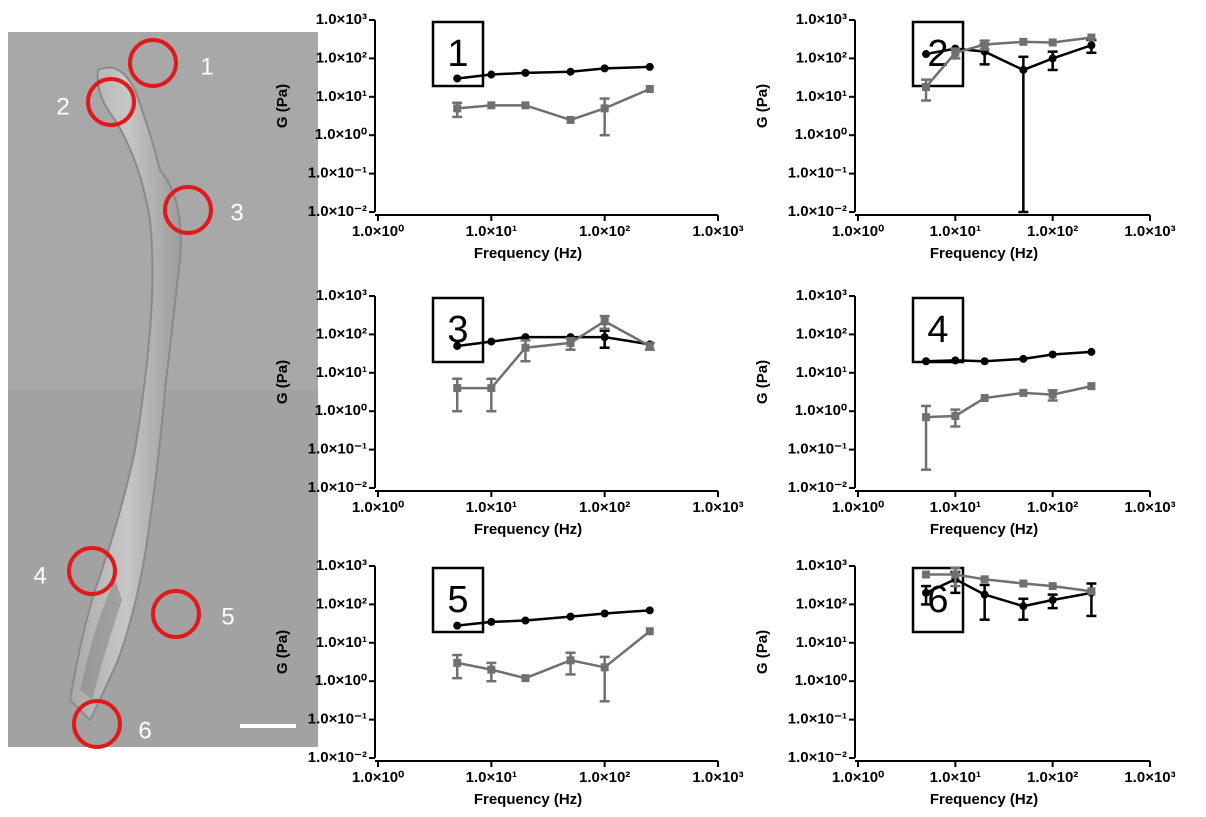 The width and height of the screenshot is (1206, 817). Describe the element at coordinates (163, 568) in the screenshot. I see `image-lower-tile` at that location.